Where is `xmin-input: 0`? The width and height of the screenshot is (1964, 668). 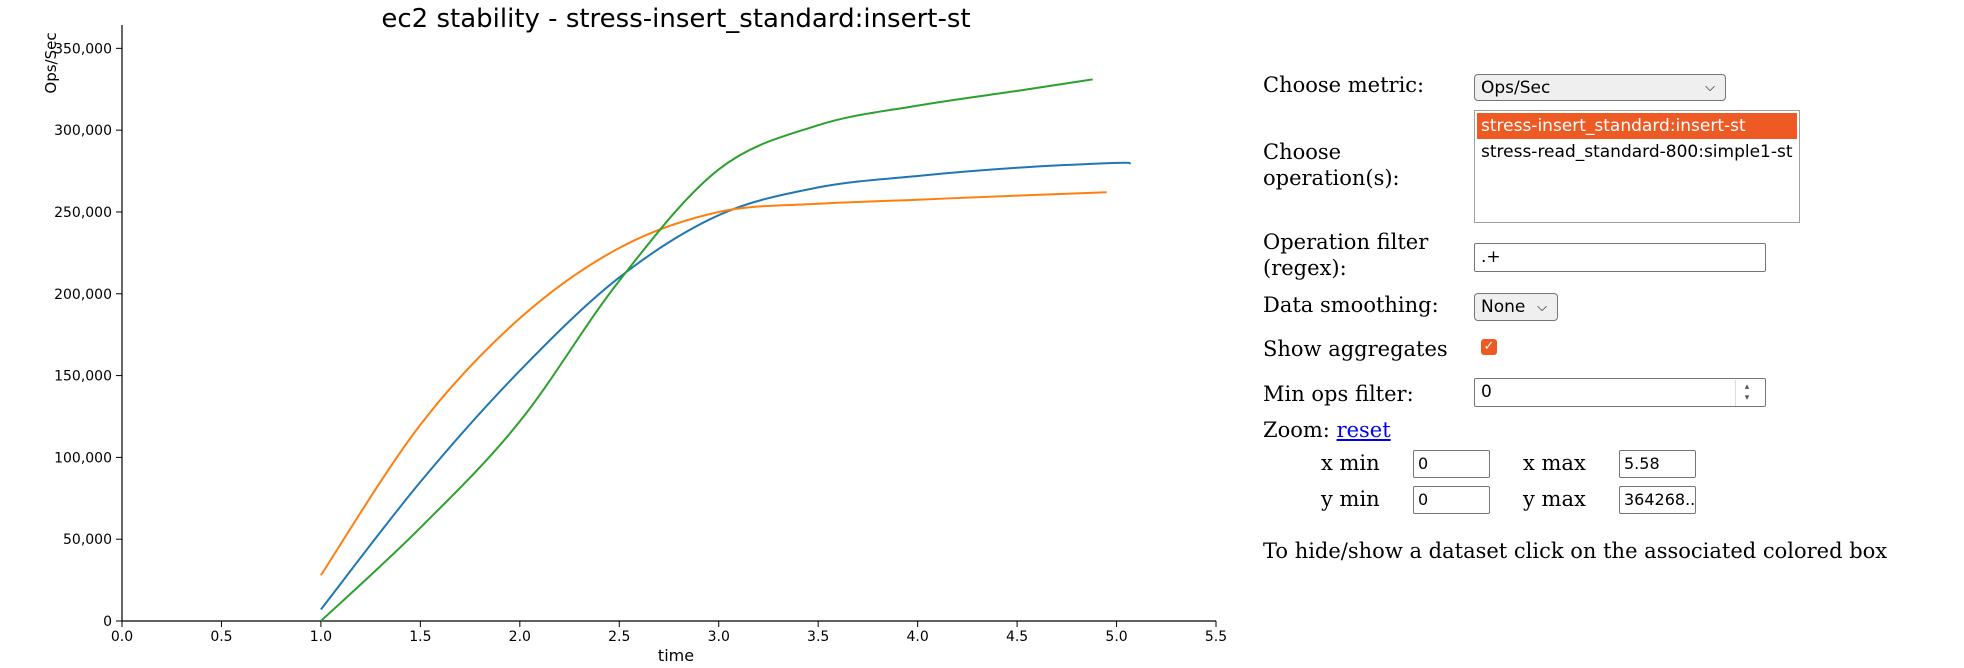
xmin-input: 0 is located at coordinates (1451, 464).